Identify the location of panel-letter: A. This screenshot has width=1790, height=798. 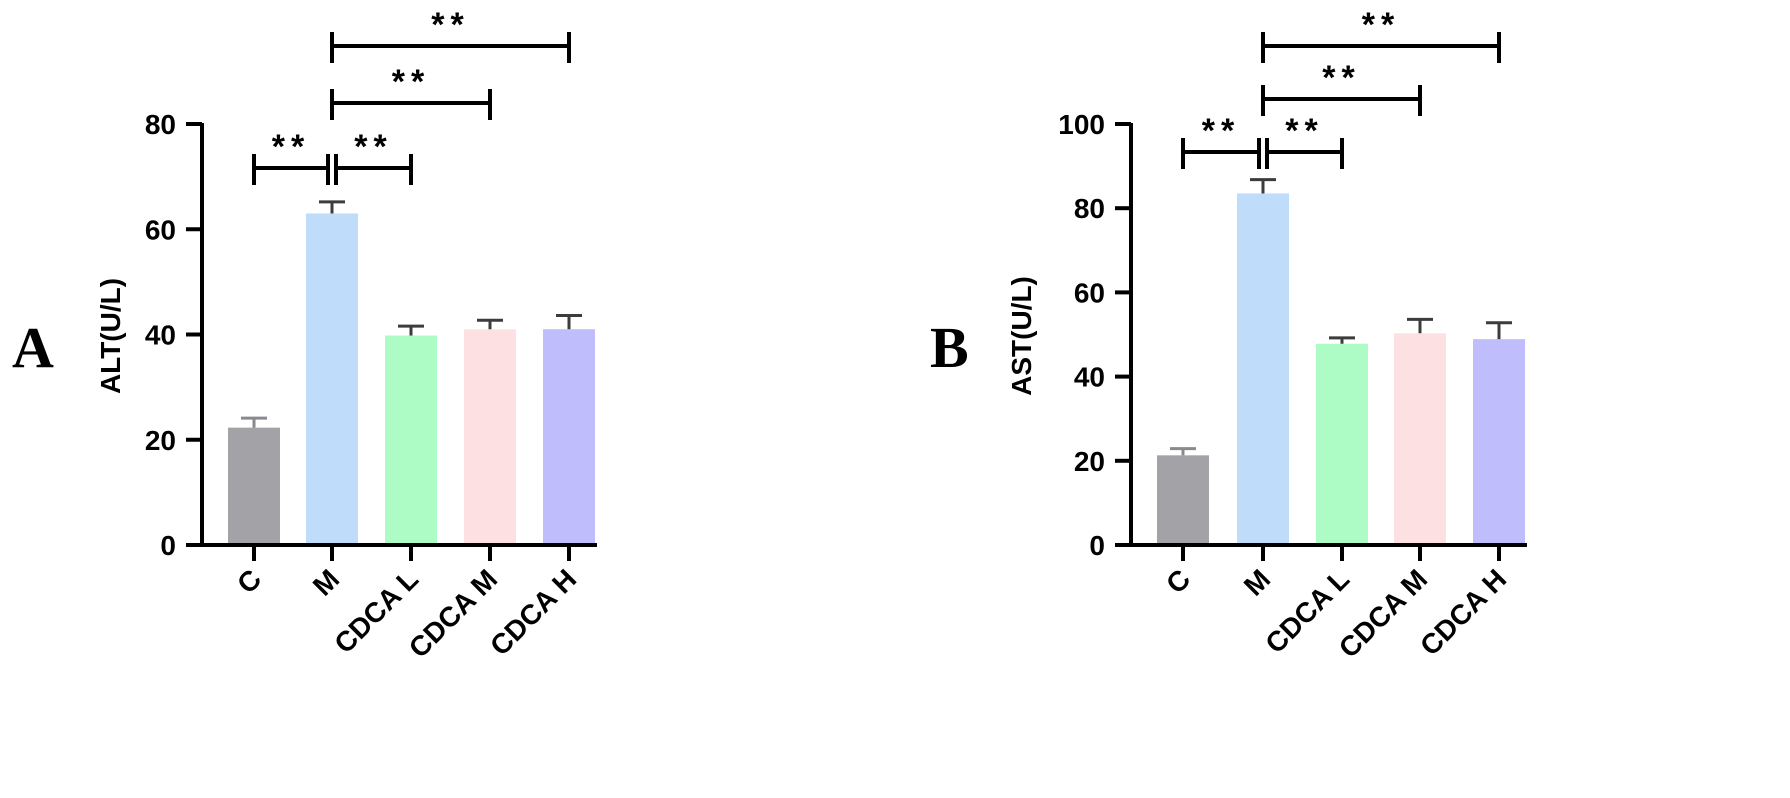
(33, 347).